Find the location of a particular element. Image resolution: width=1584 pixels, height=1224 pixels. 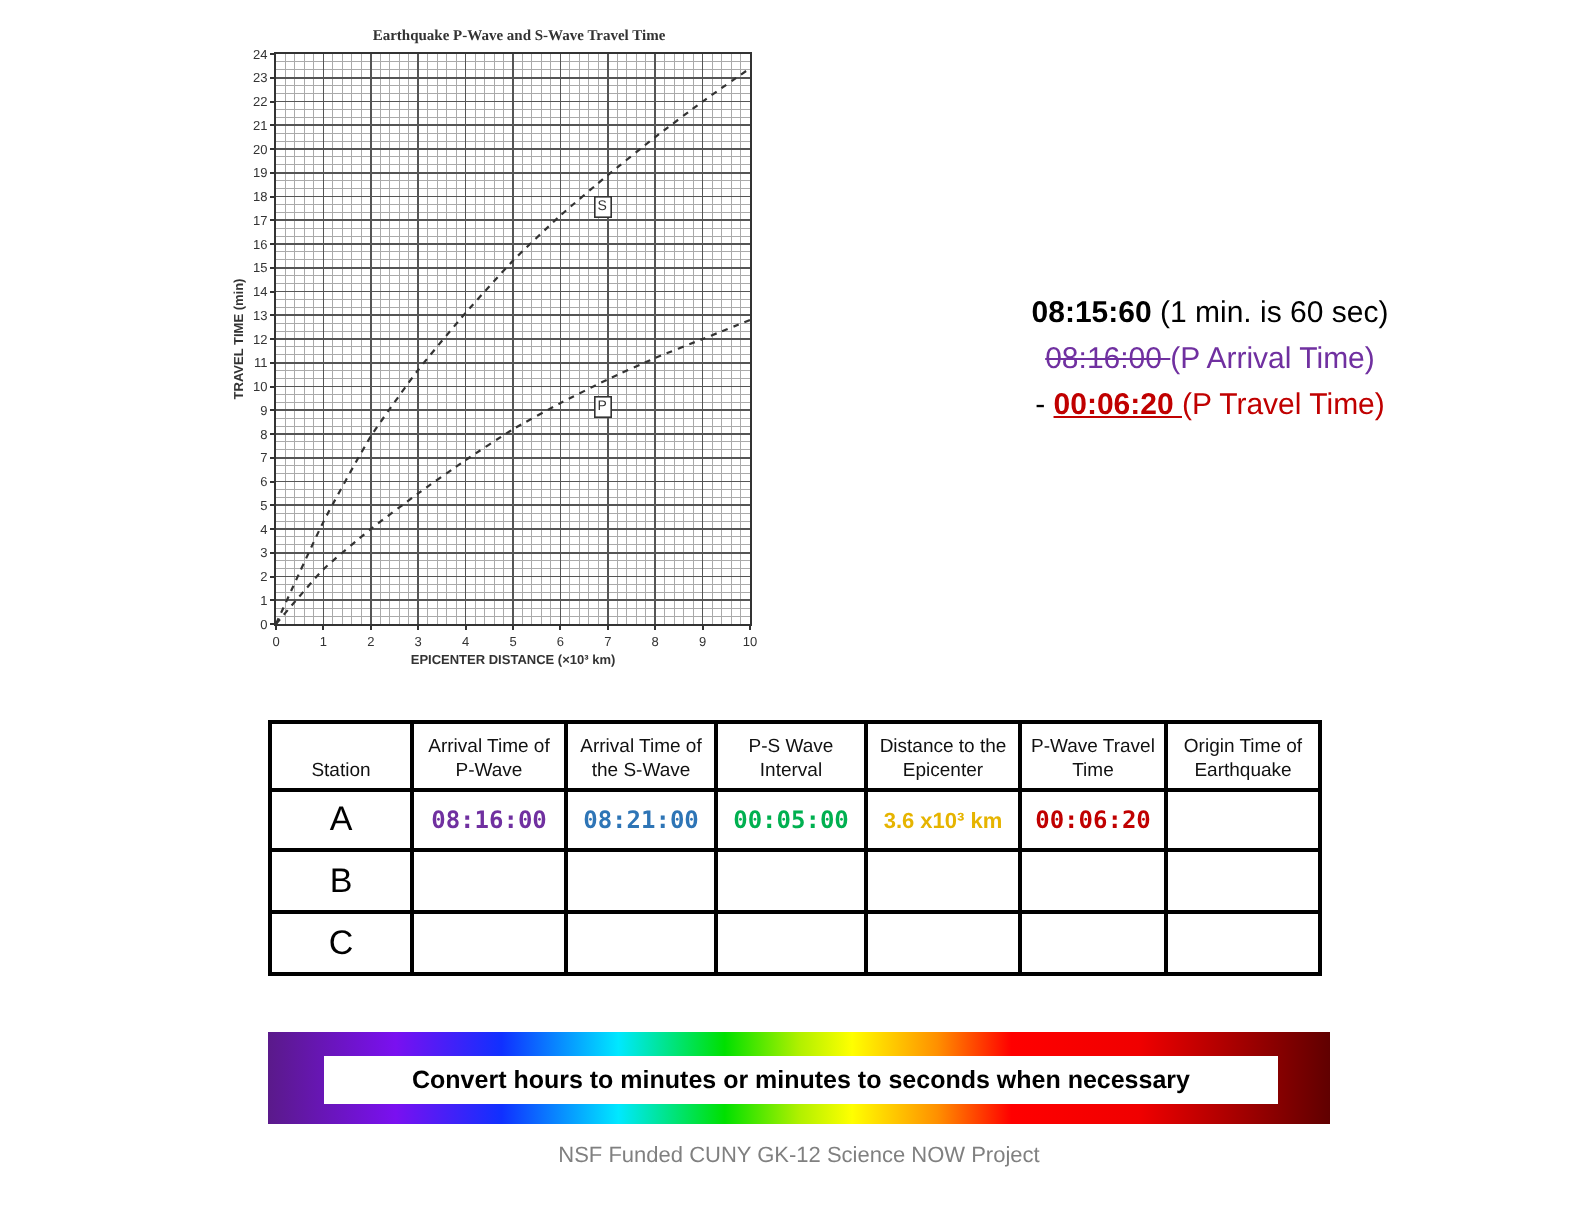

text: 08:15:60 (1 min. is 60 sec) is located at coordinates (1210, 313).